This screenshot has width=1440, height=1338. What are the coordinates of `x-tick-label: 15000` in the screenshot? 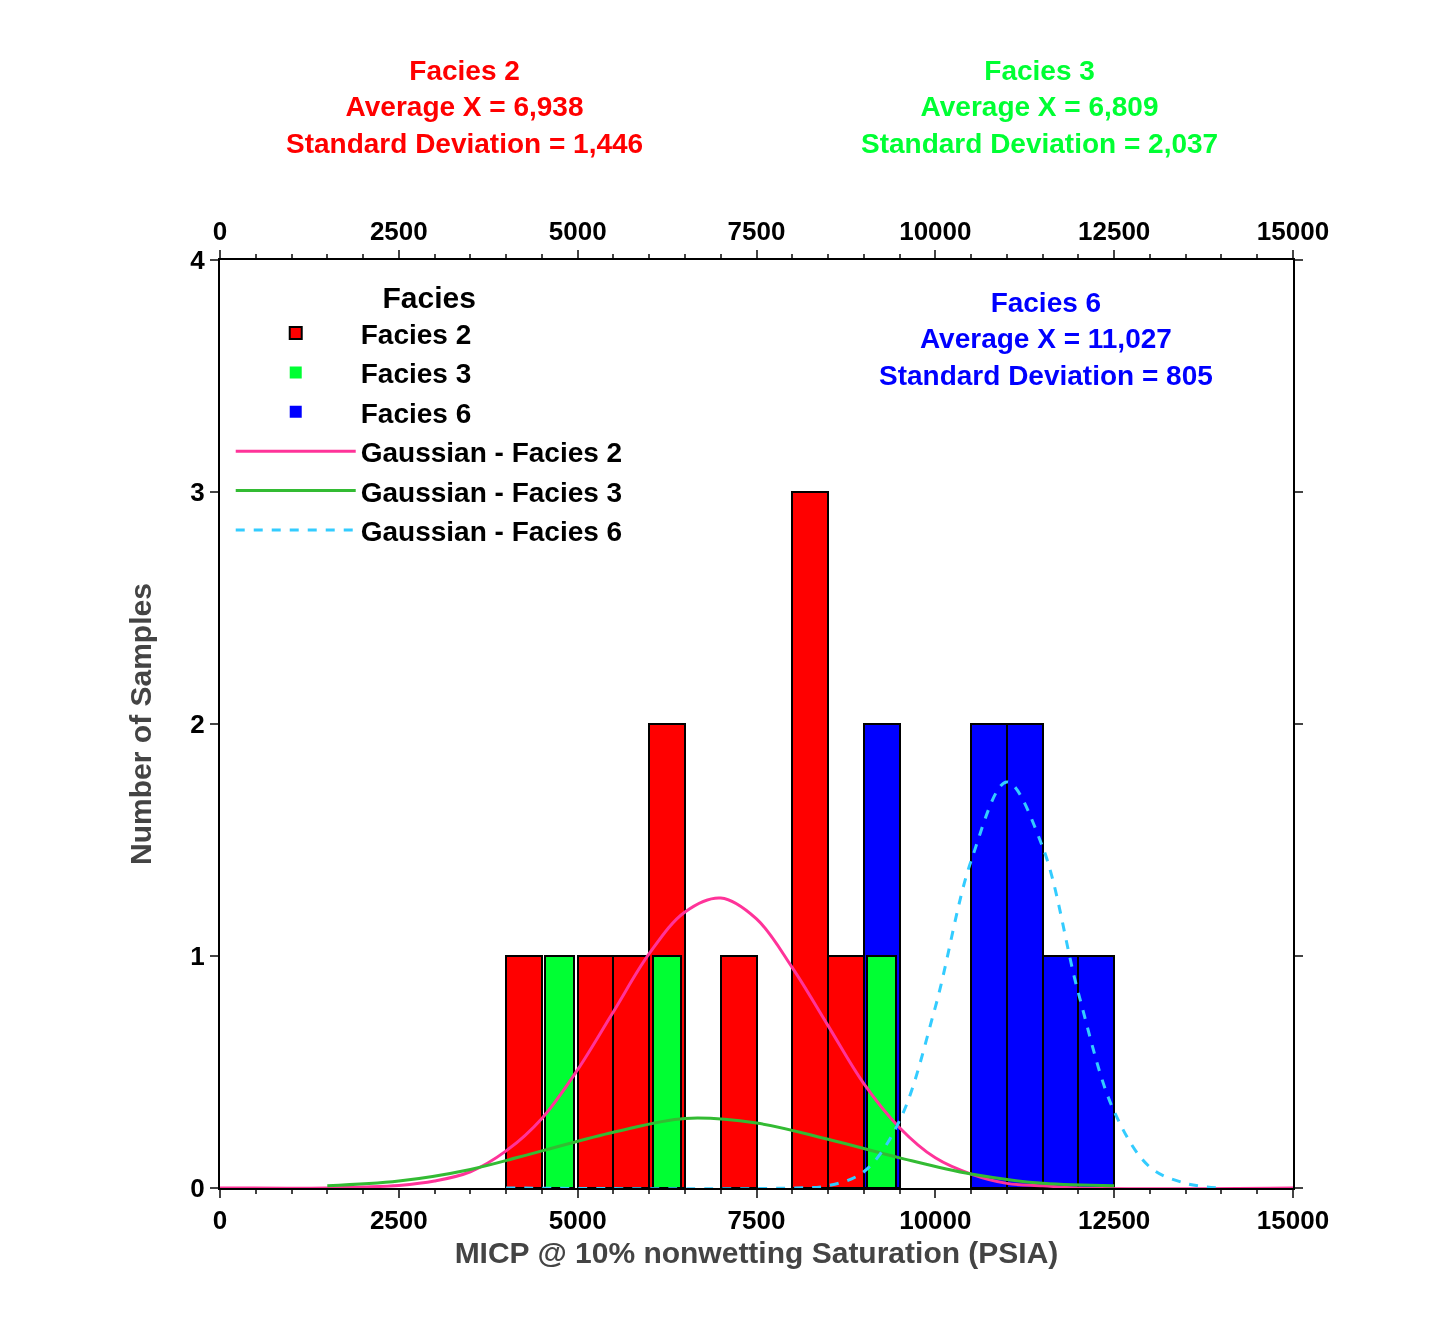 It's located at (1293, 230).